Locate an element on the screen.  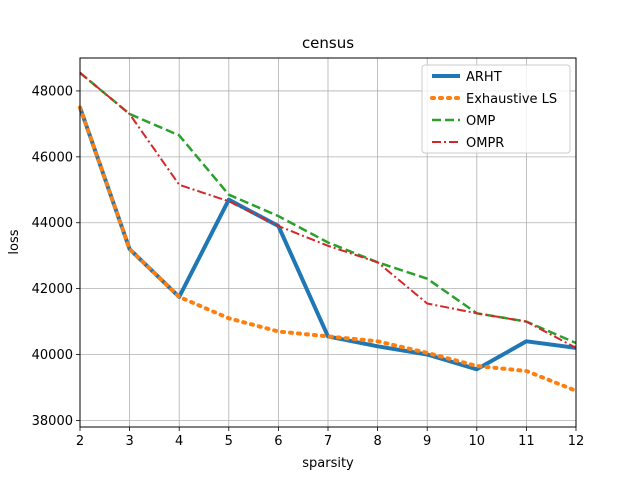
legend-label-omp: OMP is located at coordinates (480, 121).